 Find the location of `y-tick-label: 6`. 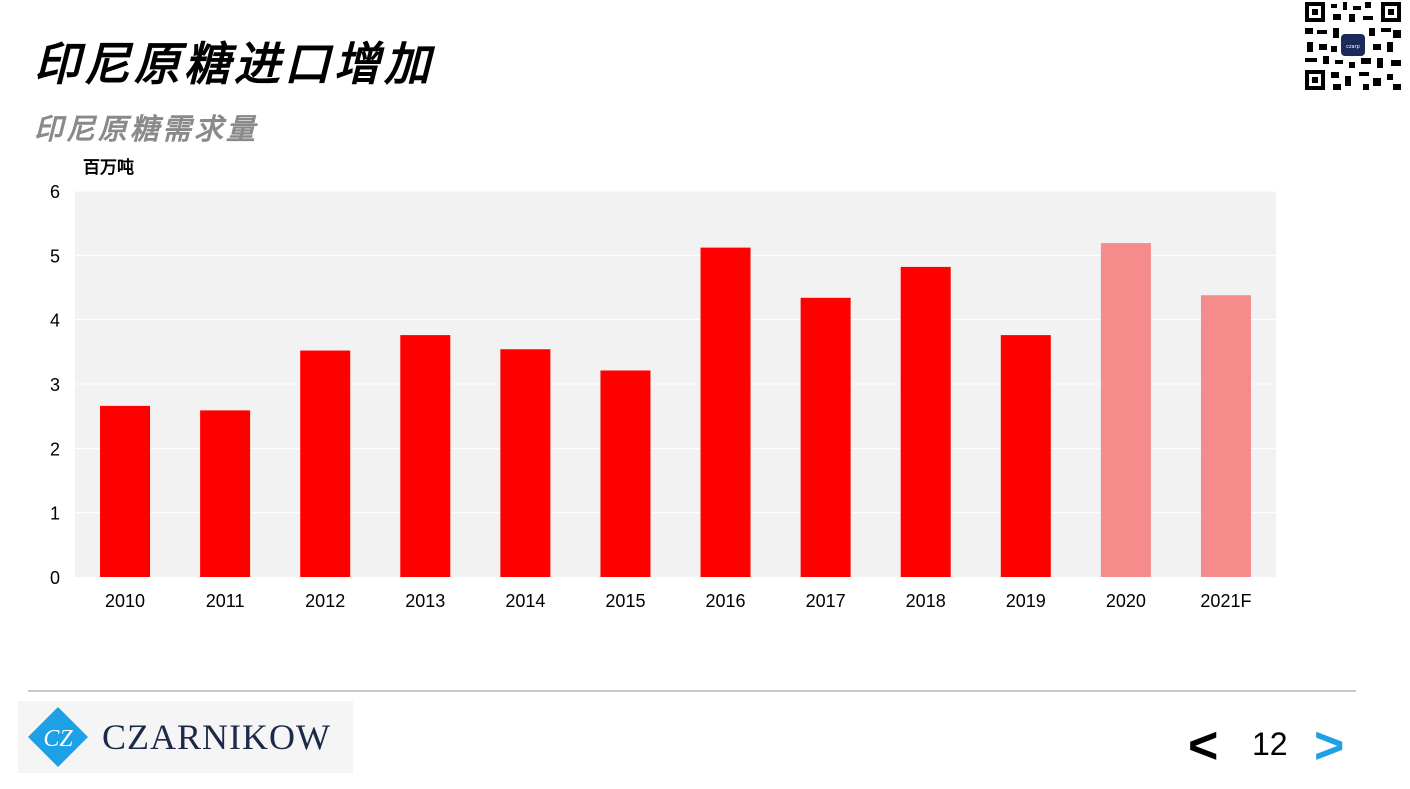

y-tick-label: 6 is located at coordinates (55, 192).